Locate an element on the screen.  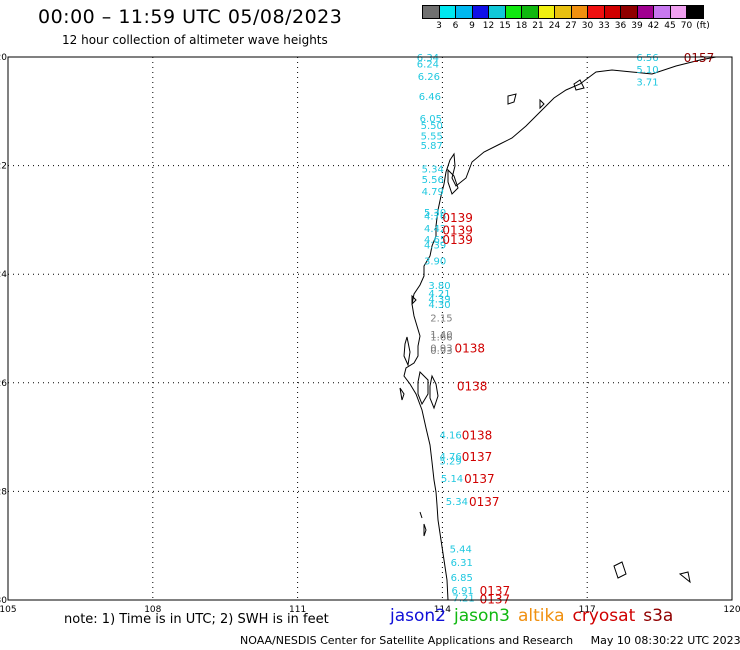
wave-height-value: 5.55 is located at coordinates (432, 137).